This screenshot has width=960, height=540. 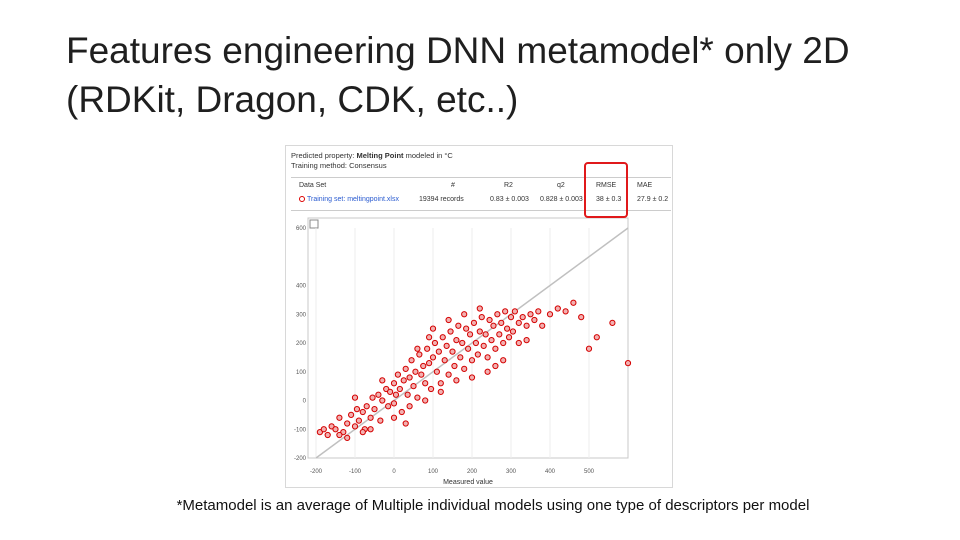 I want to click on row-count: 19394 records, so click(x=441, y=199).